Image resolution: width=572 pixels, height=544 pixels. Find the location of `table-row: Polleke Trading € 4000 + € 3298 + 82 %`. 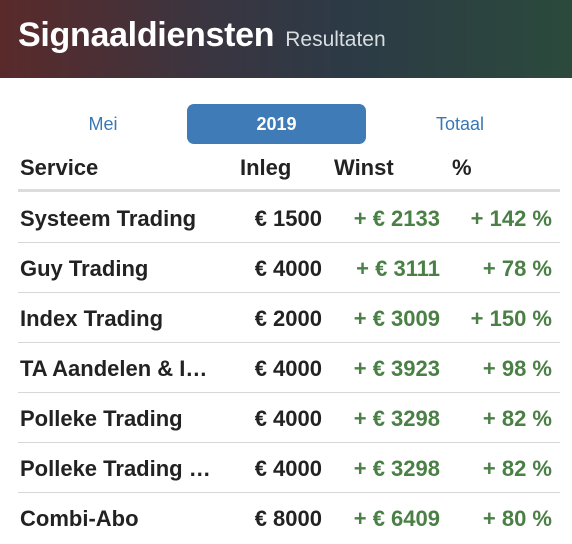

table-row: Polleke Trading € 4000 + € 3298 + 82 % is located at coordinates (289, 418).